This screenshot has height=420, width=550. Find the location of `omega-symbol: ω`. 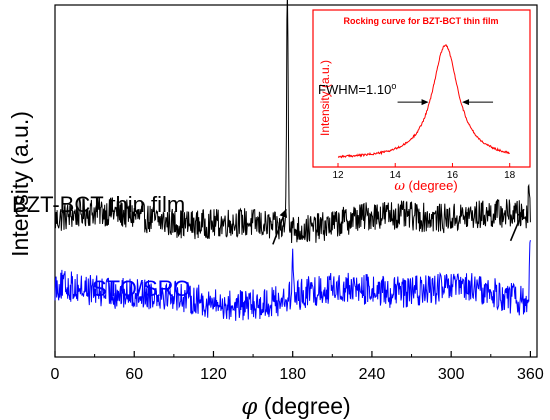

omega-symbol: ω is located at coordinates (399, 186).